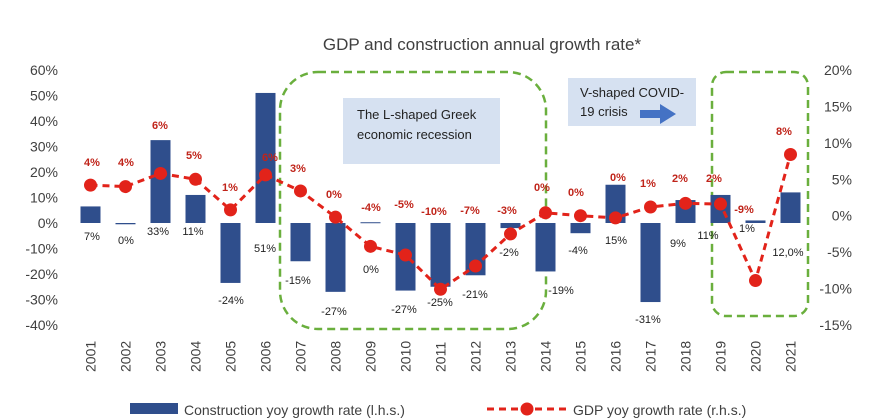  What do you see at coordinates (44, 198) in the screenshot?
I see `left-axis-tick-label: 10%` at bounding box center [44, 198].